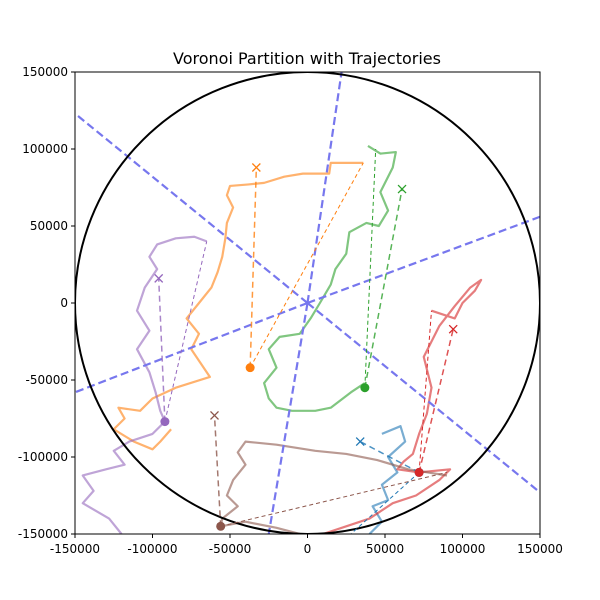 Image resolution: width=600 pixels, height=600 pixels. Describe the element at coordinates (307, 58) in the screenshot. I see `chart-title: Voronoi Partition with Trajectories` at that location.